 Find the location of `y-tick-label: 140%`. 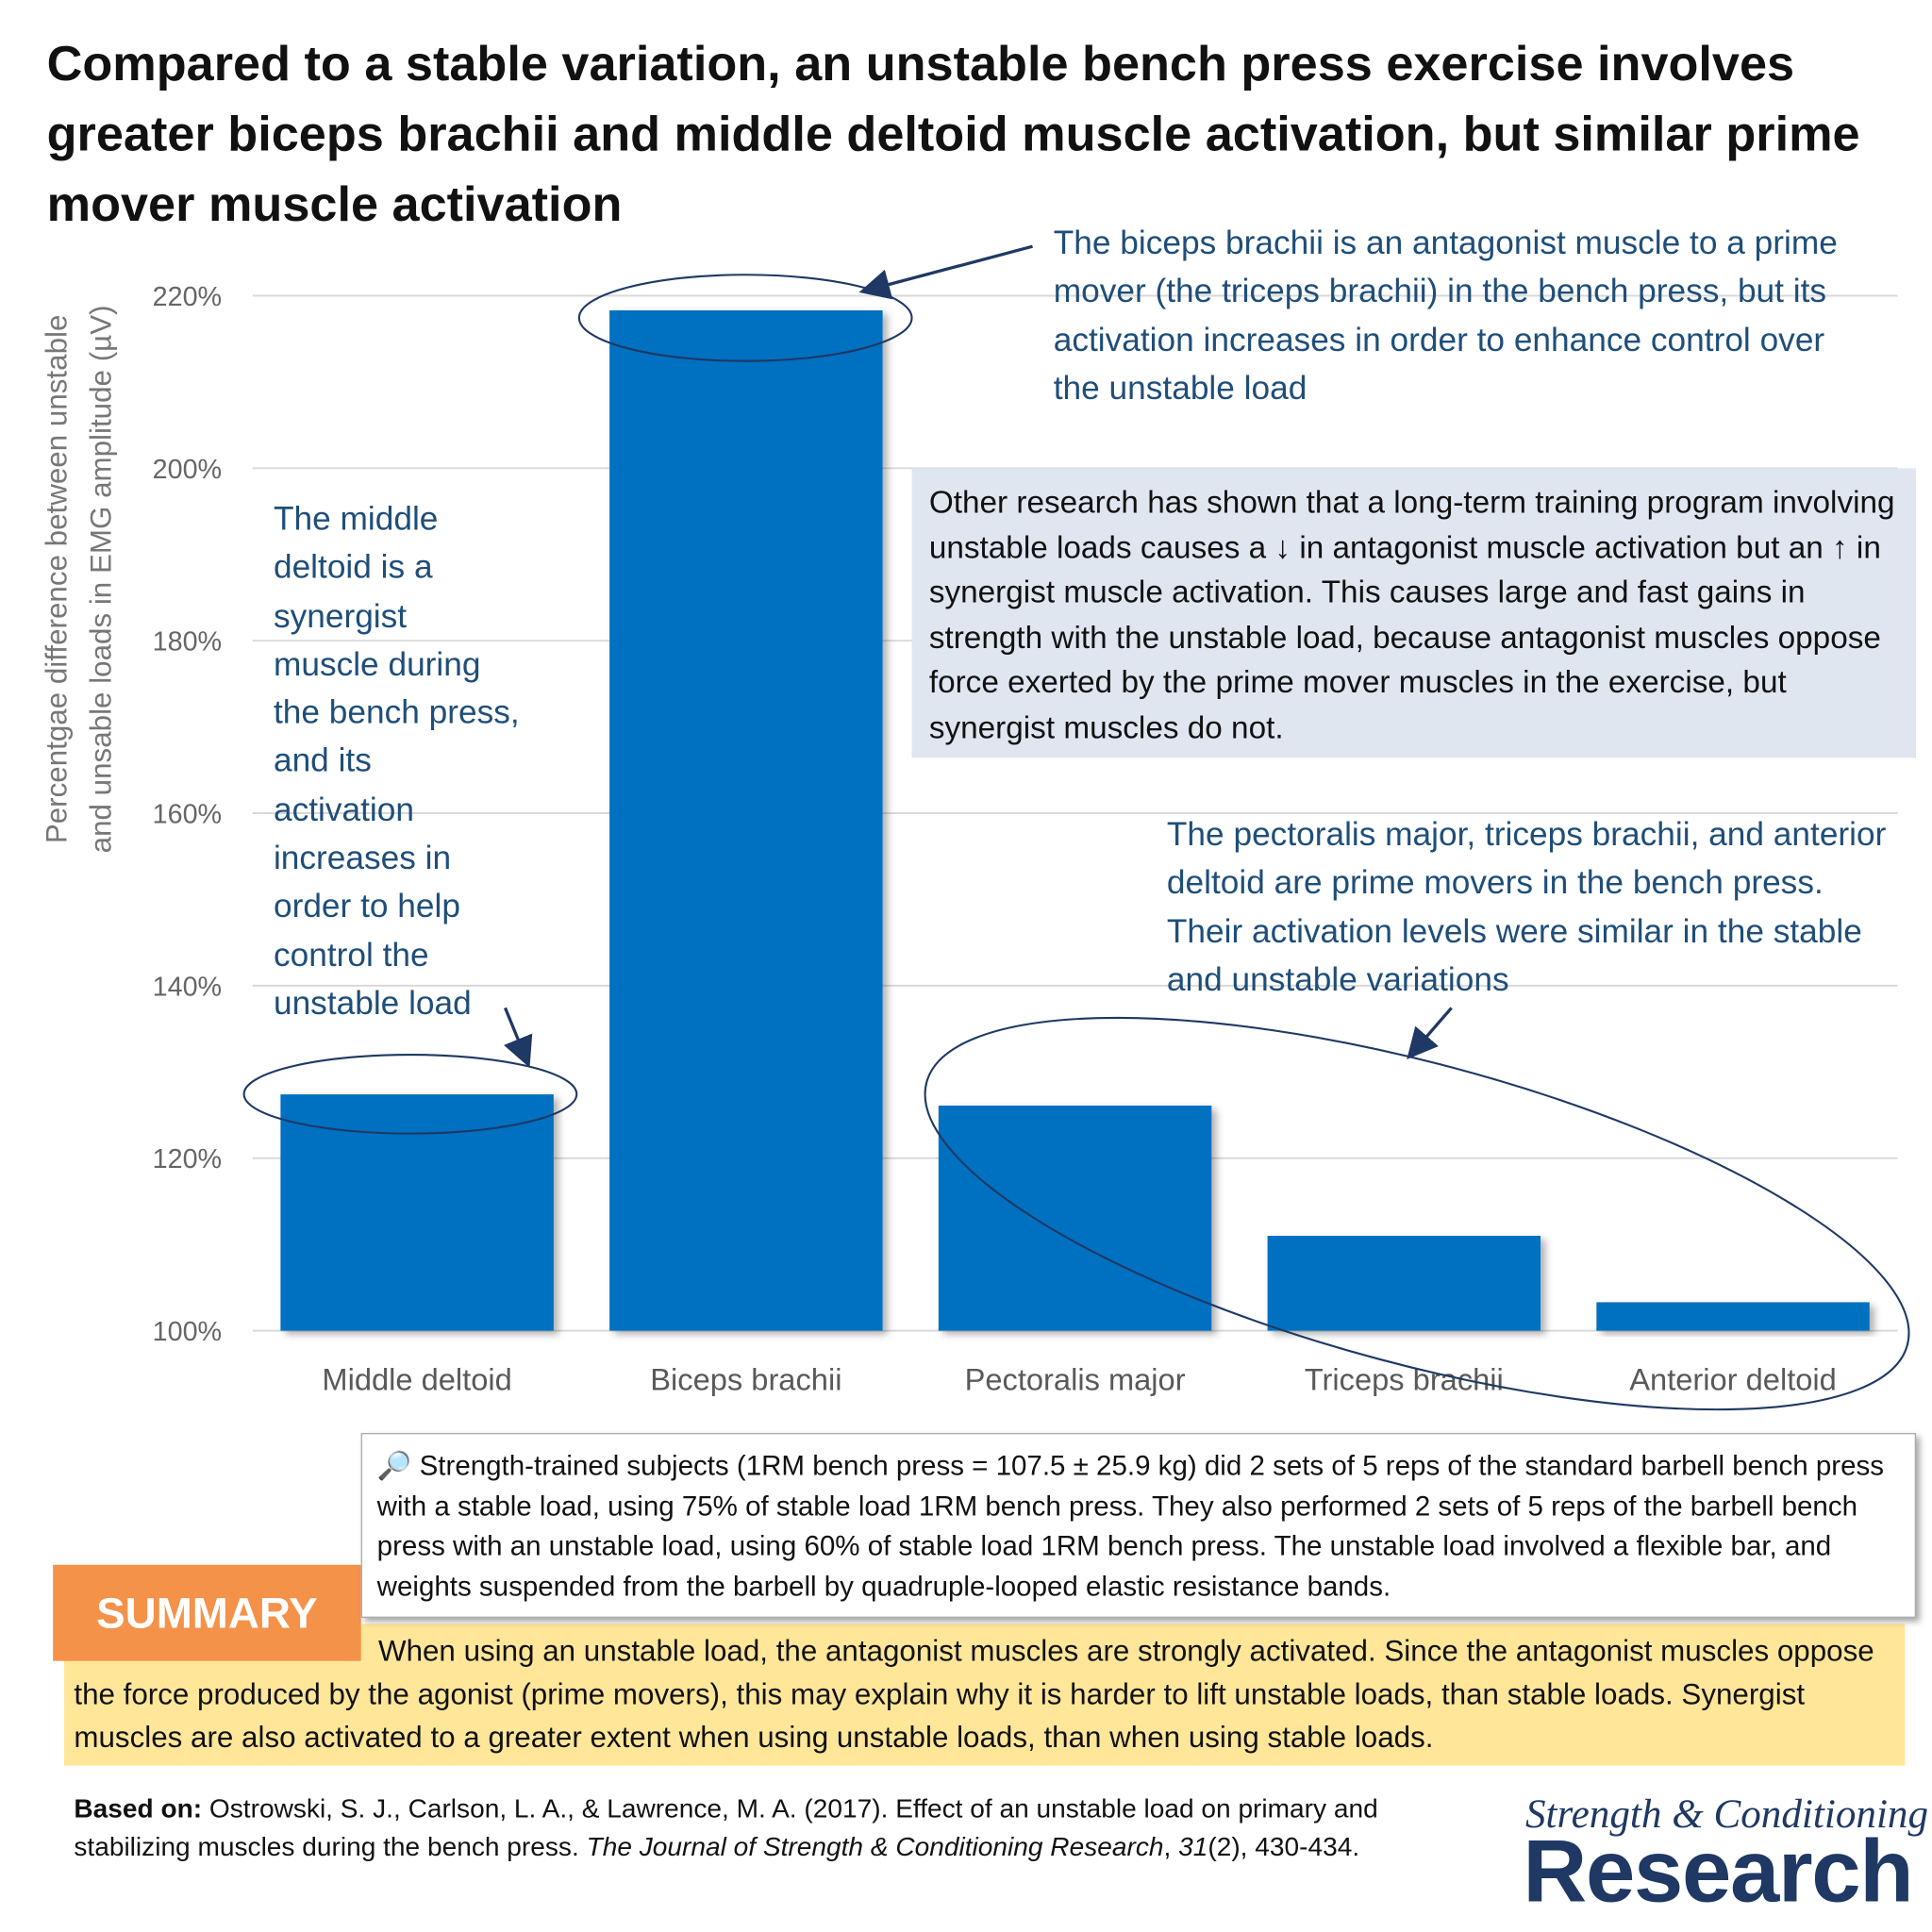

y-tick-label: 140% is located at coordinates (187, 987).